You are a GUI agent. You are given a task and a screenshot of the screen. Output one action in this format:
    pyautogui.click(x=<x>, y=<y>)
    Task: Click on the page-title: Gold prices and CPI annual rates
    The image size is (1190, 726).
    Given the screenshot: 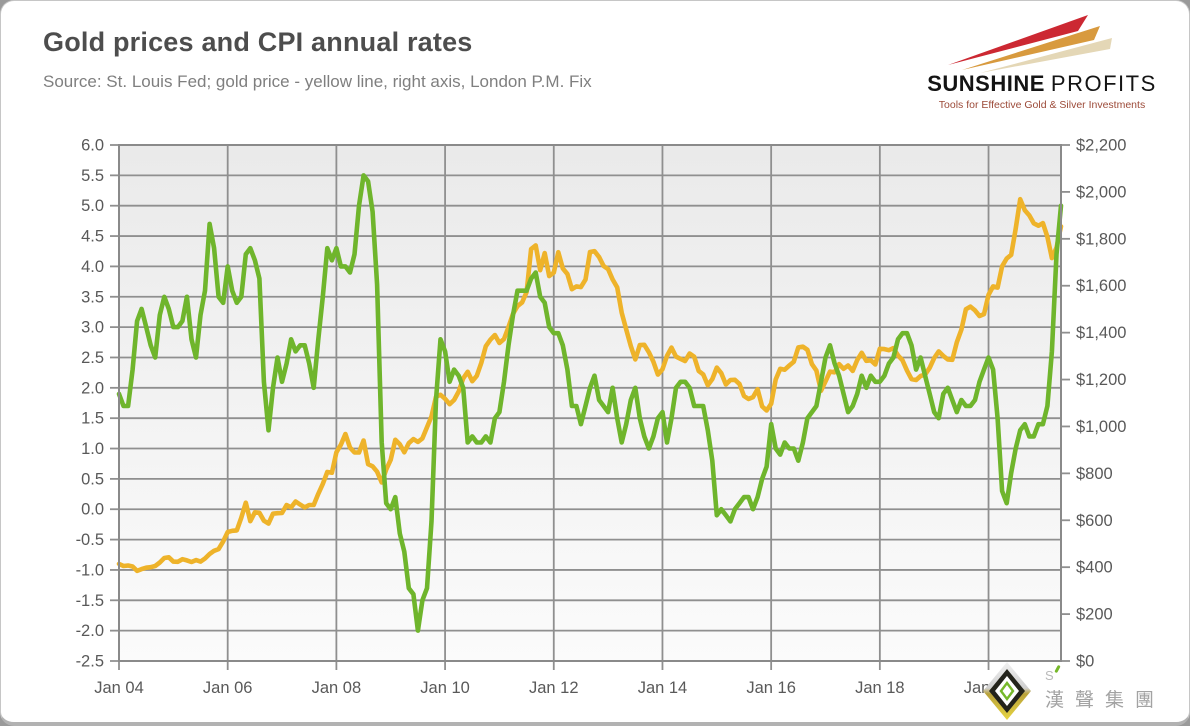 What is the action you would take?
    pyautogui.click(x=258, y=42)
    